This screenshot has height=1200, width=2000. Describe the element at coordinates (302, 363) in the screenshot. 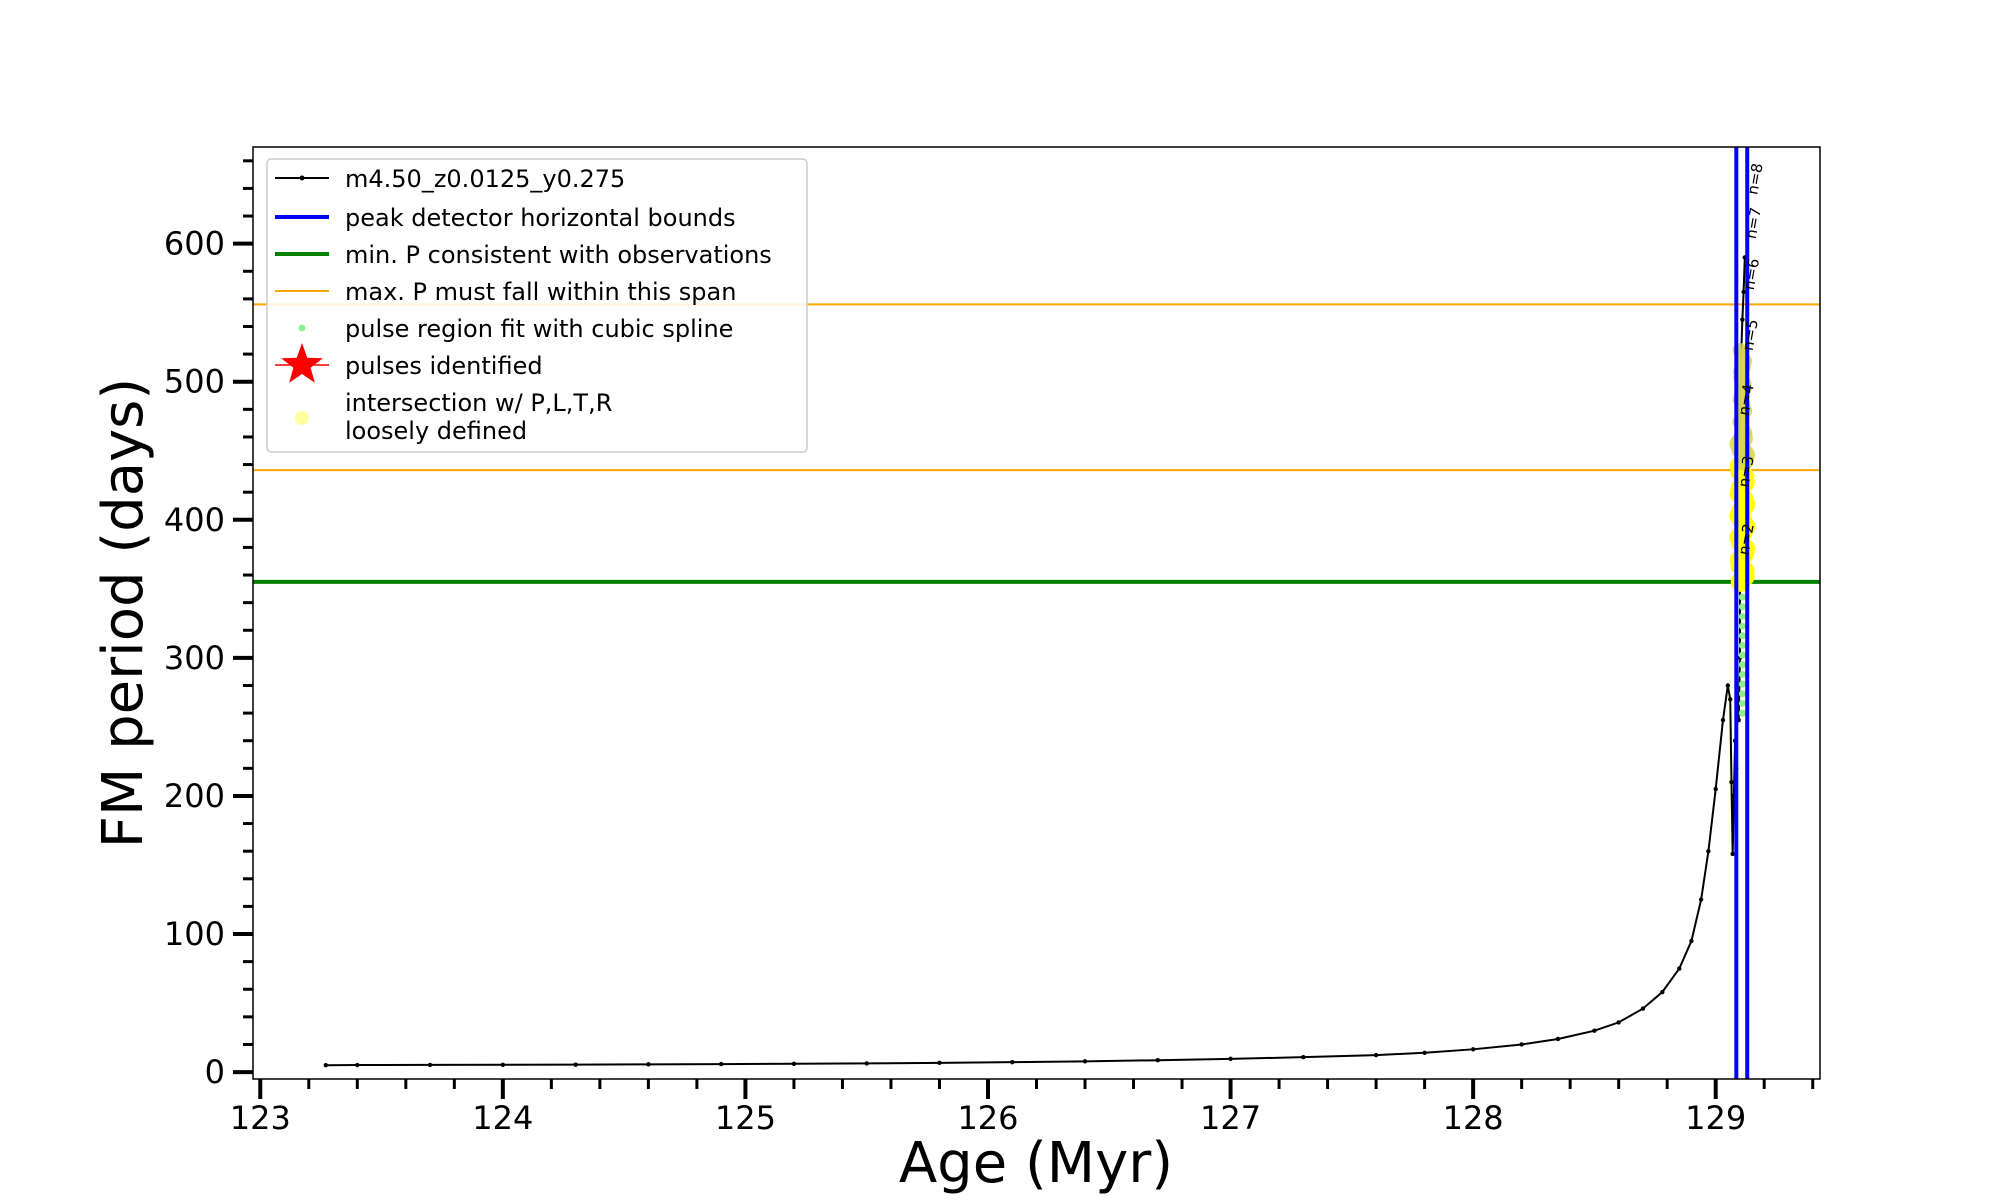

I see `legend-handle-star` at that location.